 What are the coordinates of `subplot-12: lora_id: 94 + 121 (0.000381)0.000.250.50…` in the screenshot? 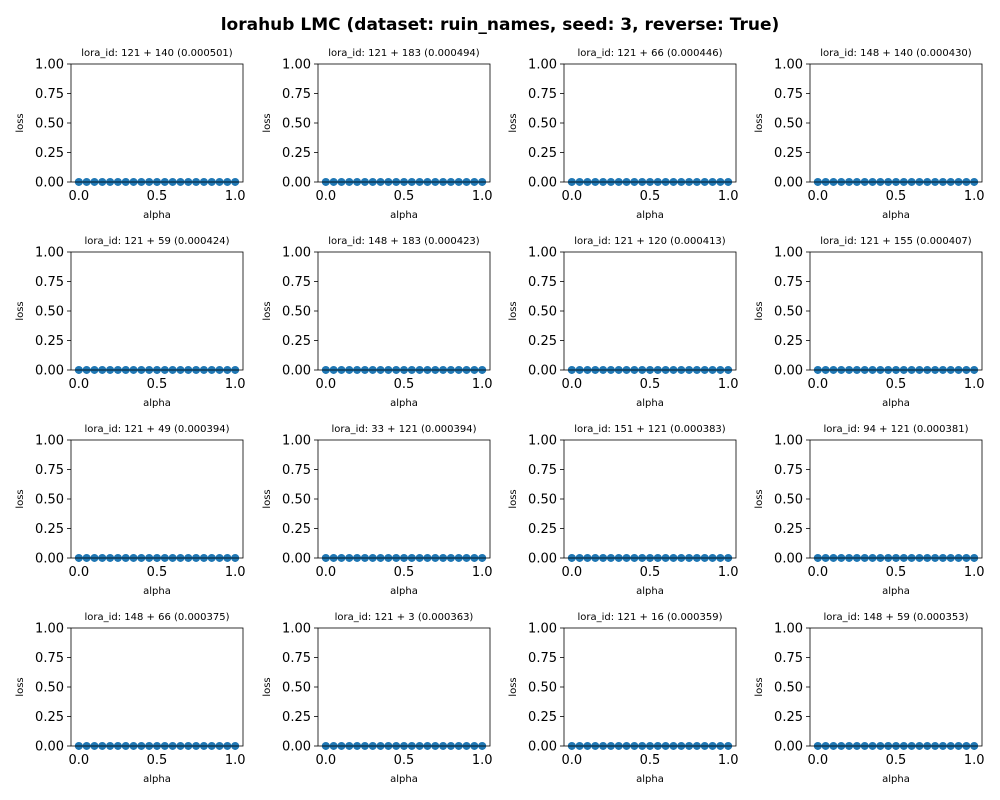 It's located at (869, 510).